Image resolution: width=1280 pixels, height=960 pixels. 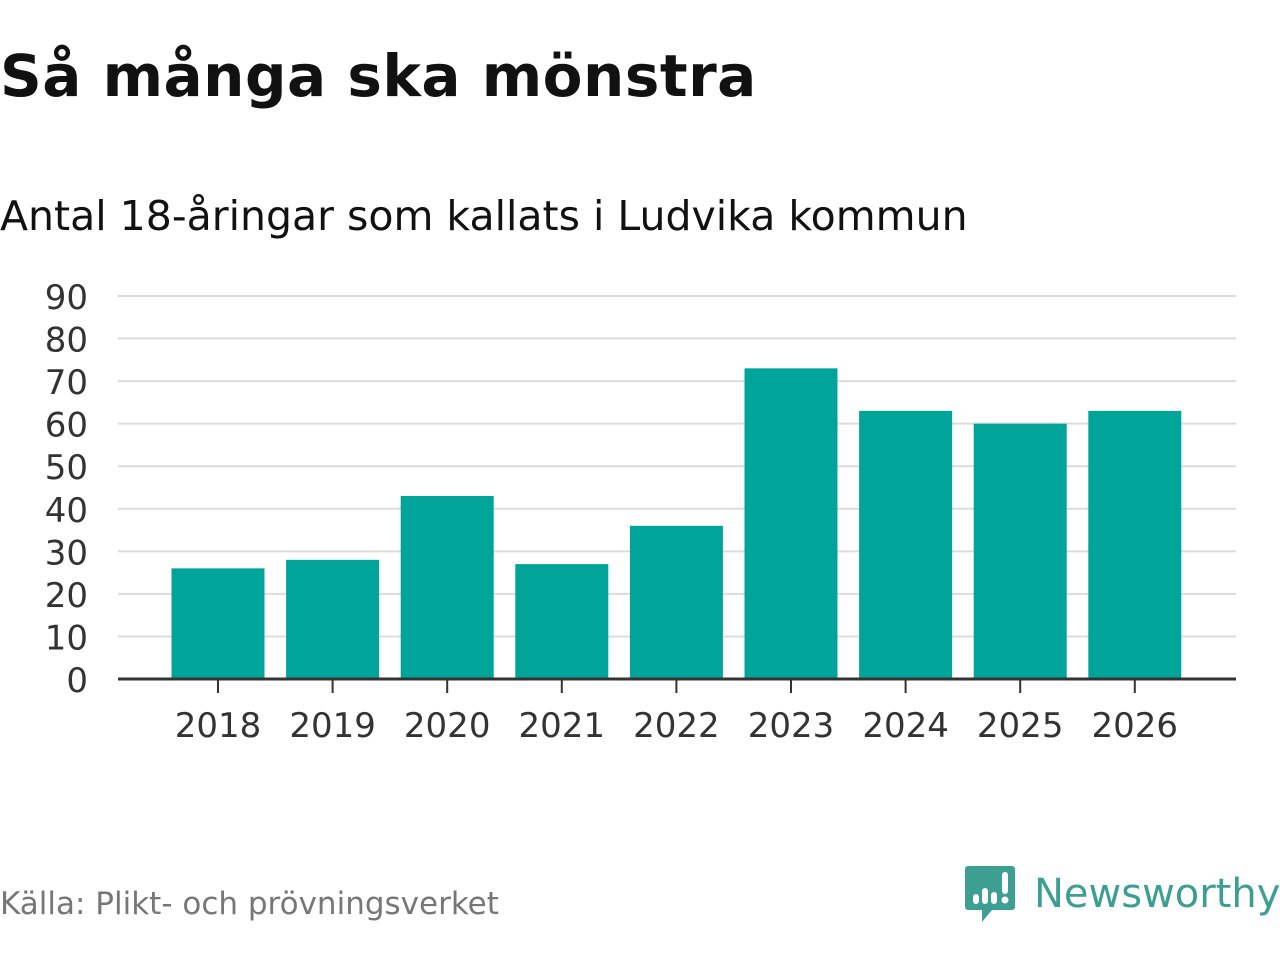 I want to click on y-tick-label: 80, so click(x=66, y=341).